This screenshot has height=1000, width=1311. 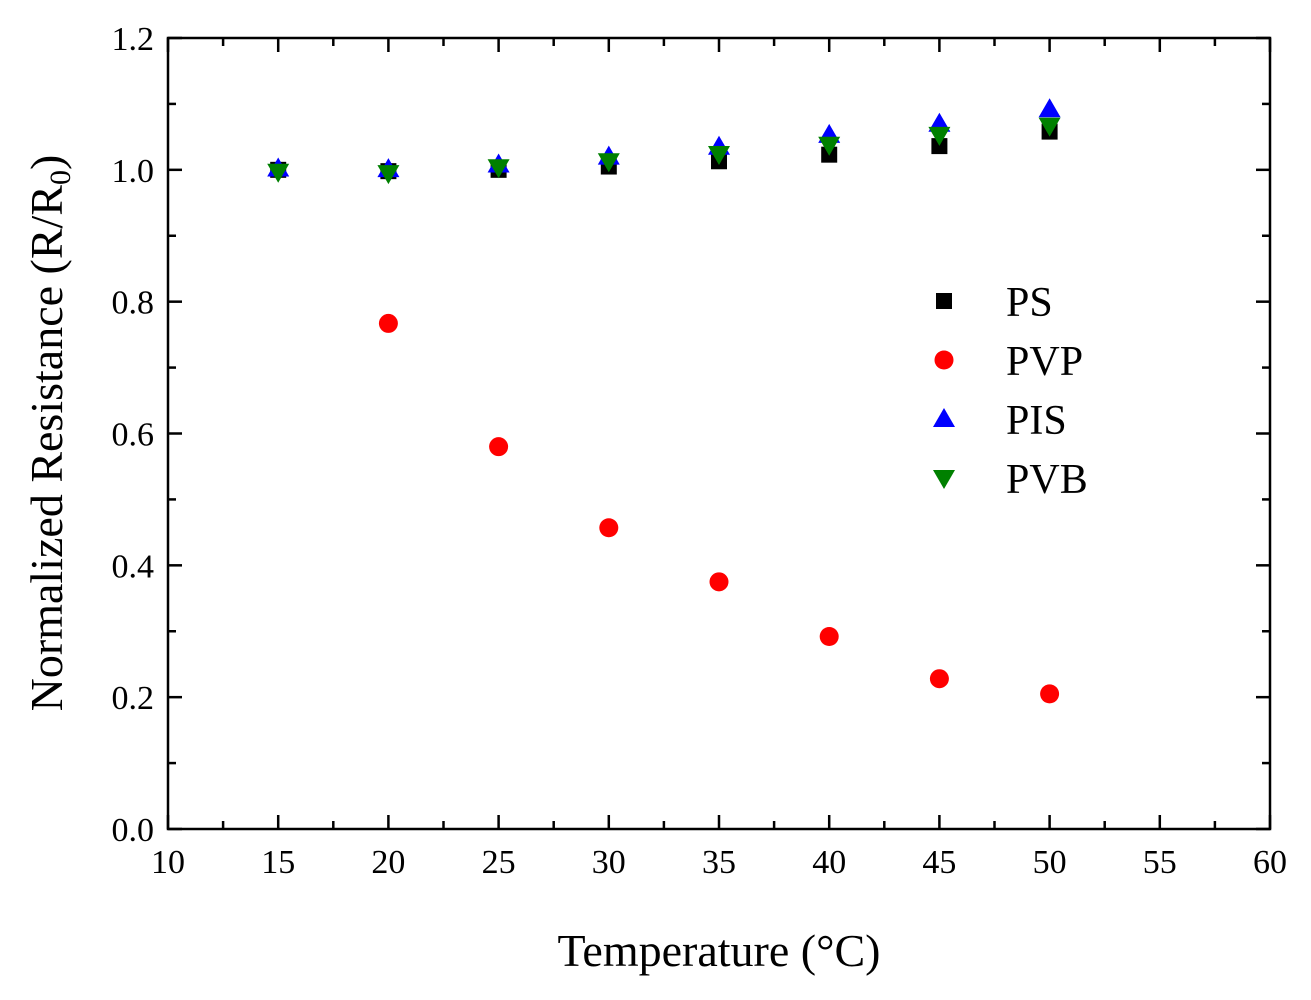 What do you see at coordinates (944, 301) in the screenshot?
I see `legend-marker-ps` at bounding box center [944, 301].